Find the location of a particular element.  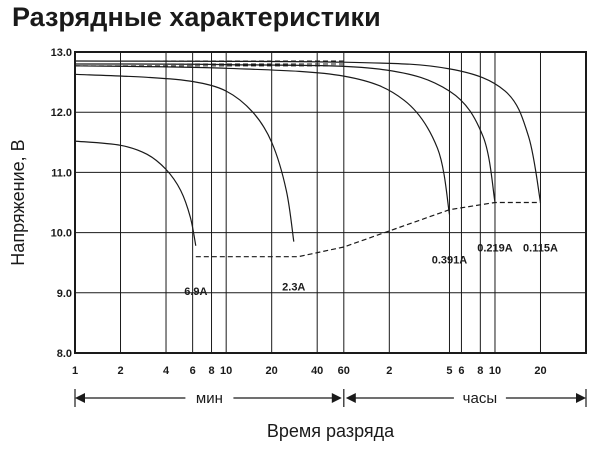

time-range-arrows is located at coordinates (330, 398).